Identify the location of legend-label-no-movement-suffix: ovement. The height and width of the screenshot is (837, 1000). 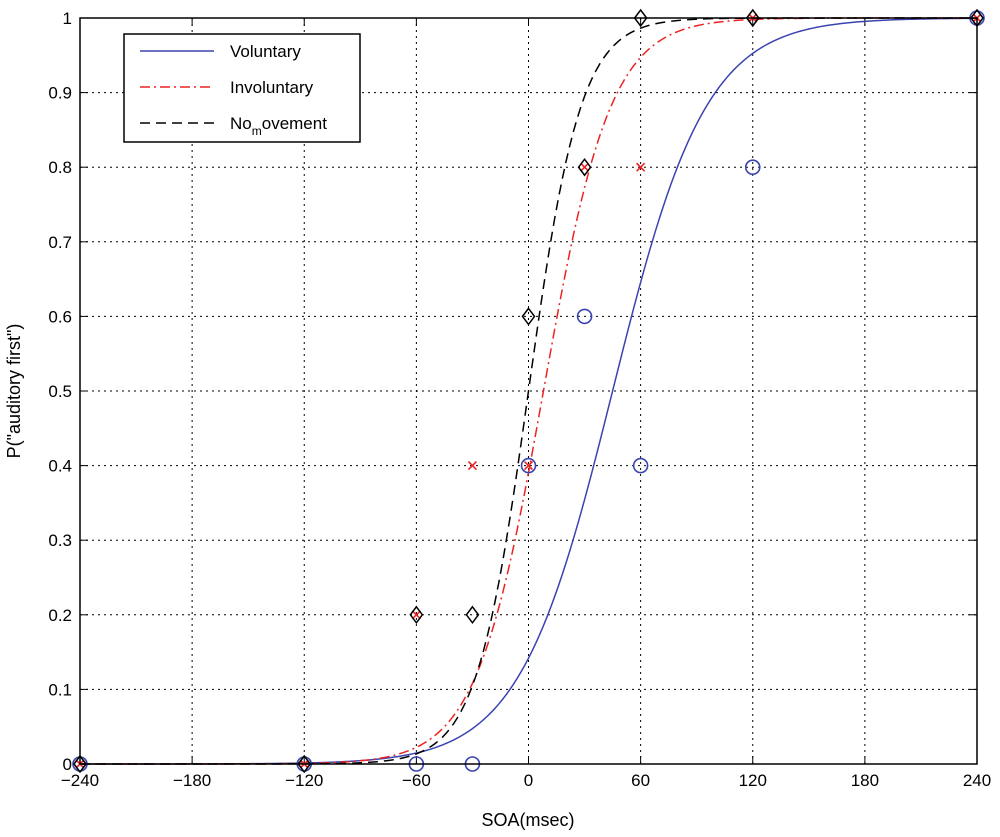
(294, 123).